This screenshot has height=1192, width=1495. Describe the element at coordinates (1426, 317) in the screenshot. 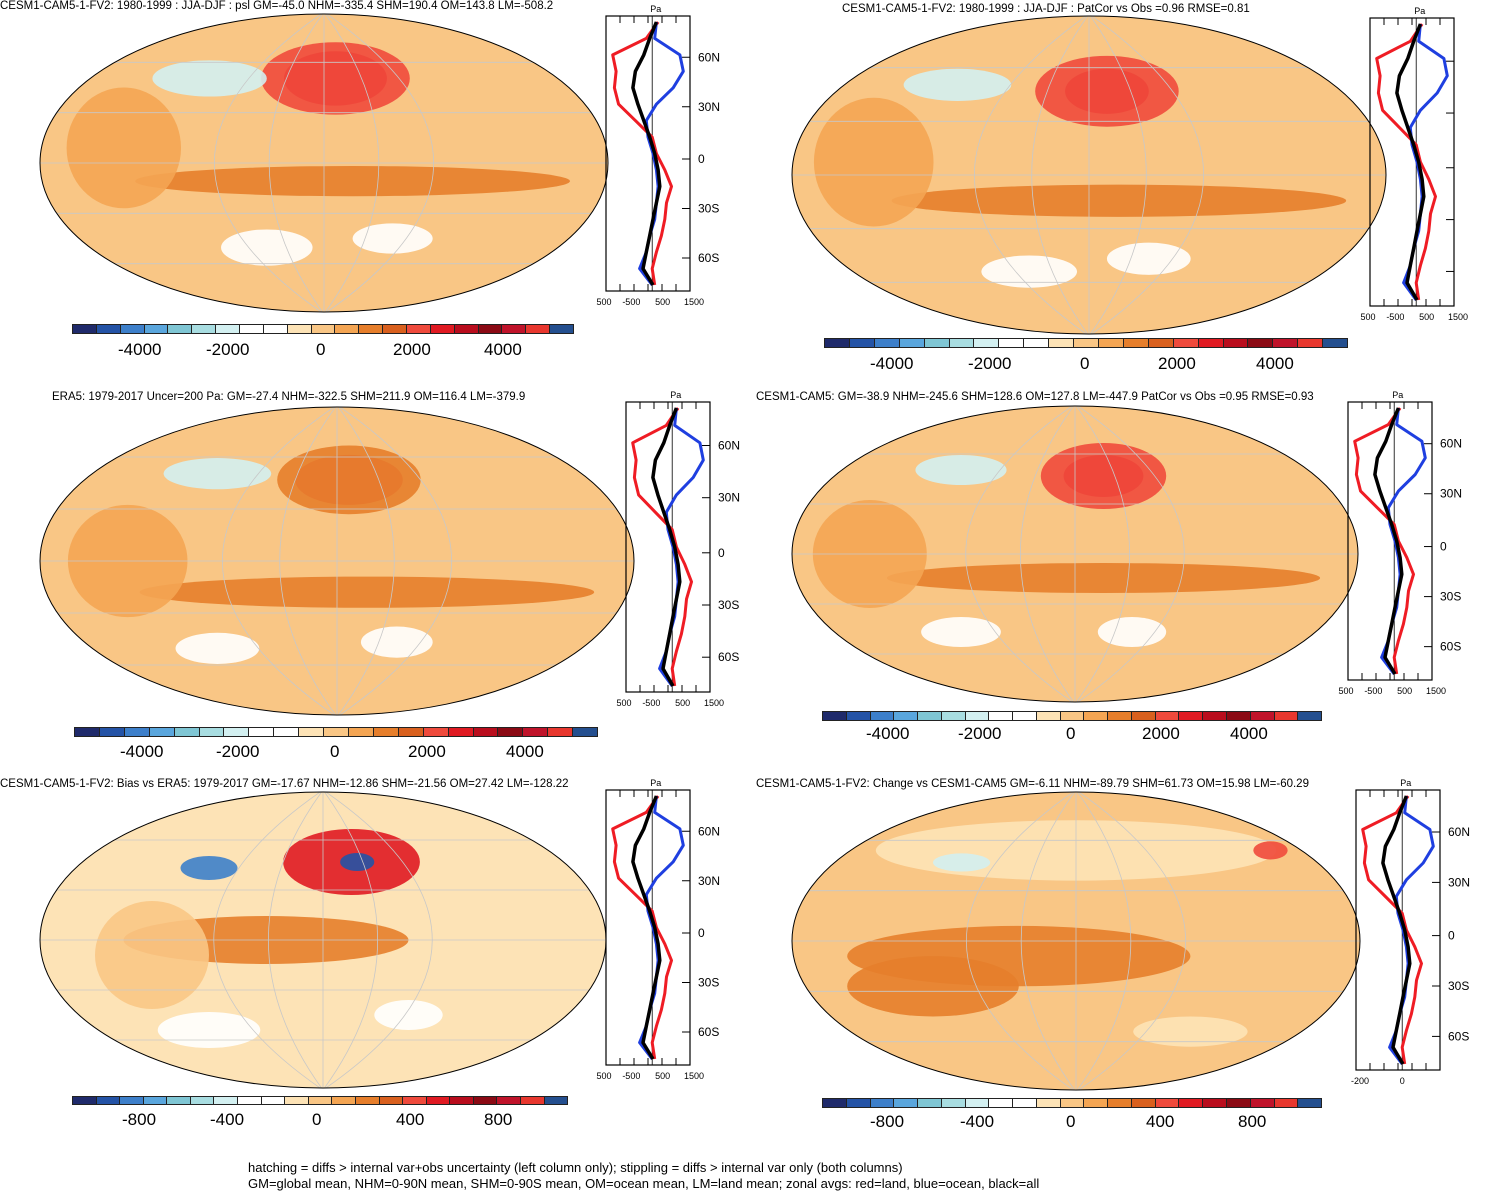

I see `zonal-x-tick-label: 500` at that location.